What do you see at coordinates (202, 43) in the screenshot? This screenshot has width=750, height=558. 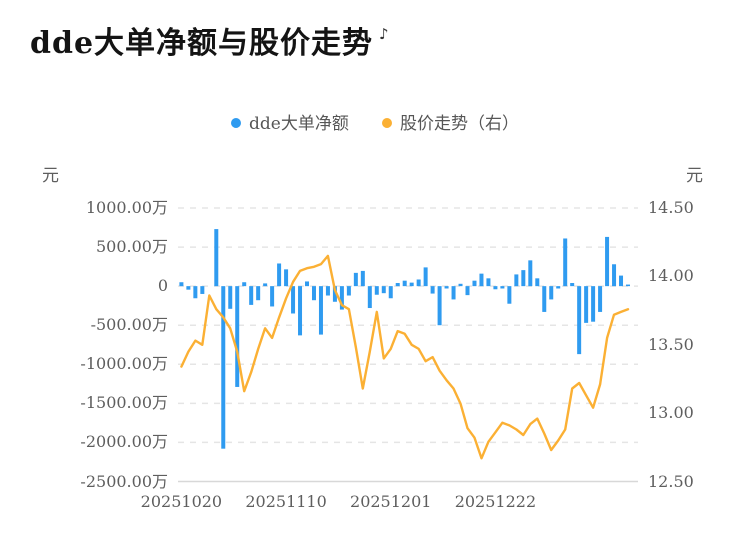 I see `page-title-text: dde大单净额与股价走势` at bounding box center [202, 43].